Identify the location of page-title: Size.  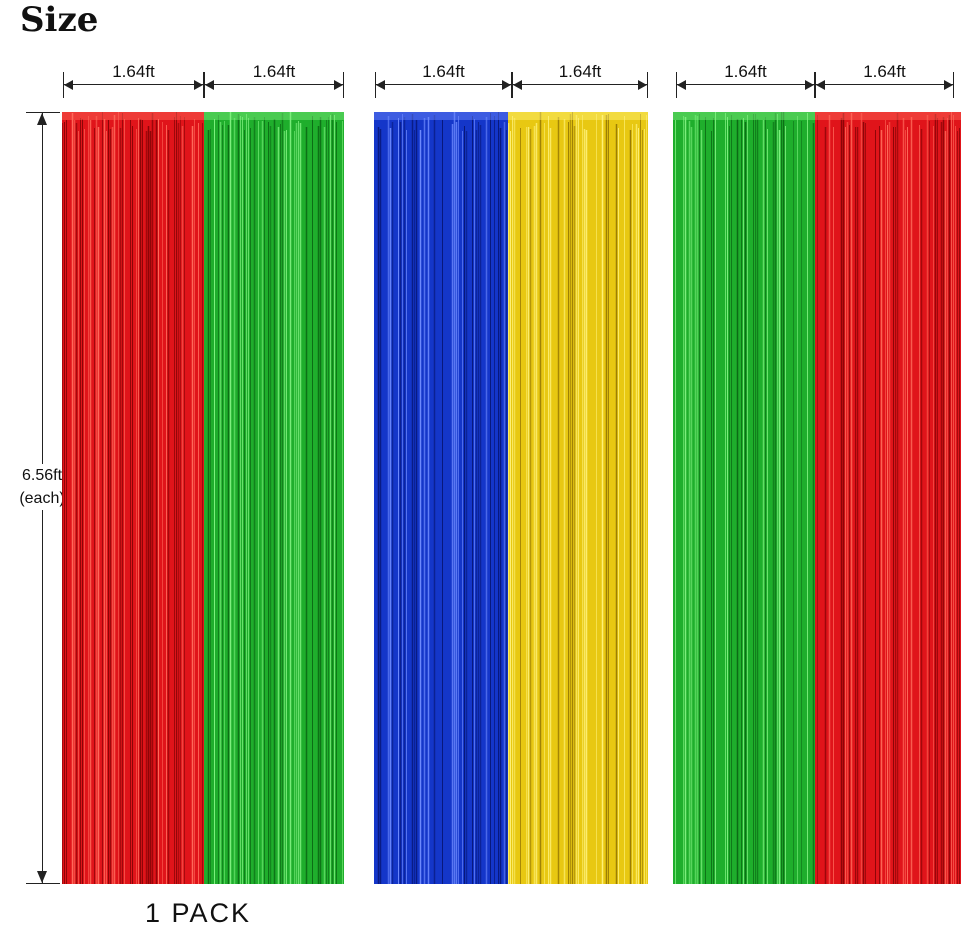
(59, 20).